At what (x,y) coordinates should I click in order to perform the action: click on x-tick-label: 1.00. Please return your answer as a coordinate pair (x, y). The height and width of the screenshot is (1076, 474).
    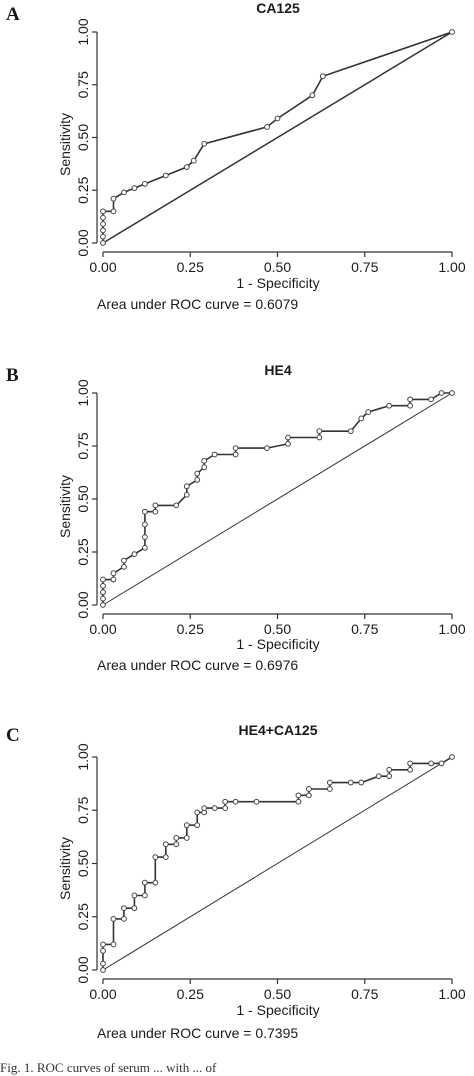
    Looking at the image, I should click on (451, 267).